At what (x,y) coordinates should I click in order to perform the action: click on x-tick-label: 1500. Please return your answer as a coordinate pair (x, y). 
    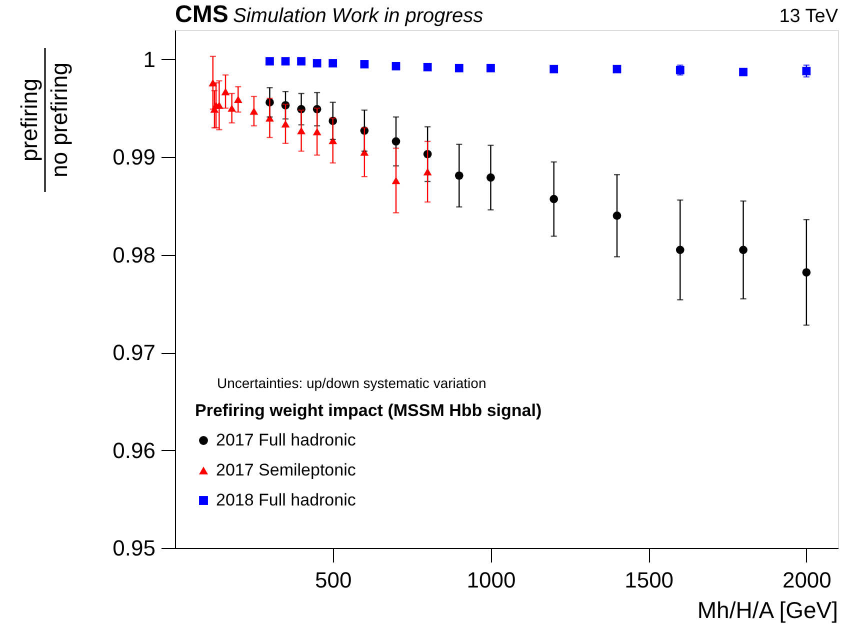
    Looking at the image, I should click on (649, 580).